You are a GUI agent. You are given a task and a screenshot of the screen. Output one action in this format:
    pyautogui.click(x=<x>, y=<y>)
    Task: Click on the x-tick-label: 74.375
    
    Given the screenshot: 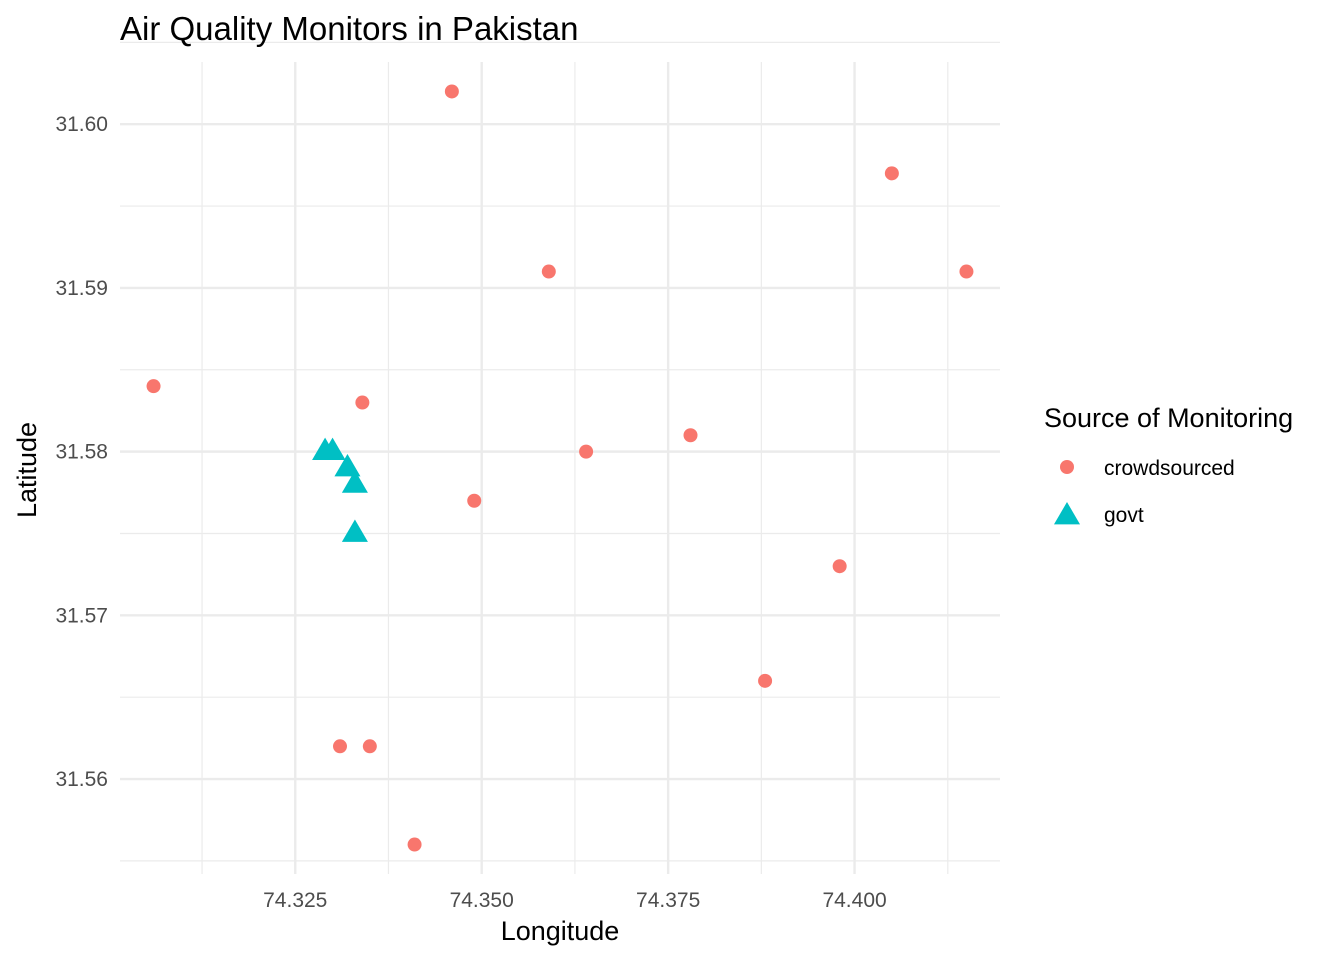 What is the action you would take?
    pyautogui.click(x=668, y=900)
    